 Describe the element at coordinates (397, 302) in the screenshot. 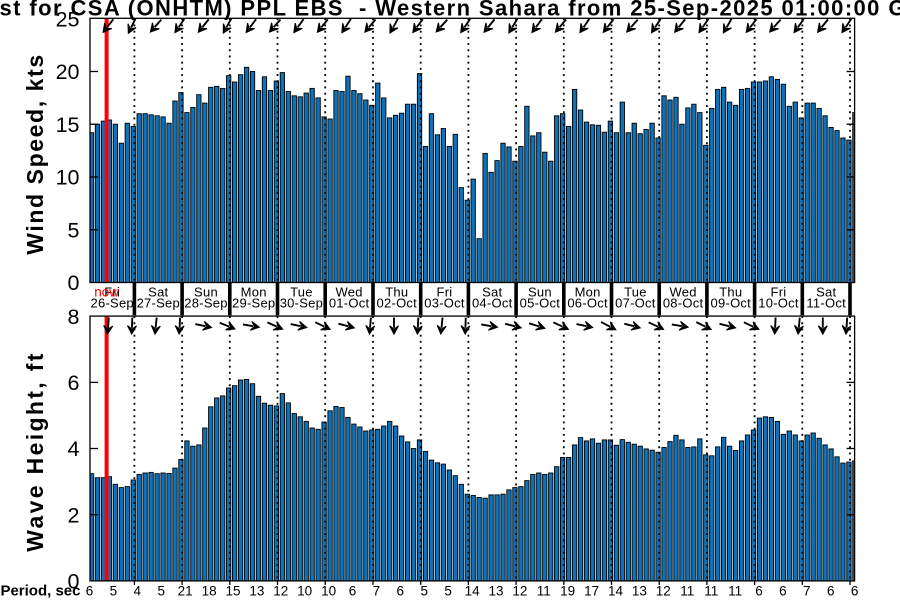

I see `svg-text: 02-Oct` at that location.